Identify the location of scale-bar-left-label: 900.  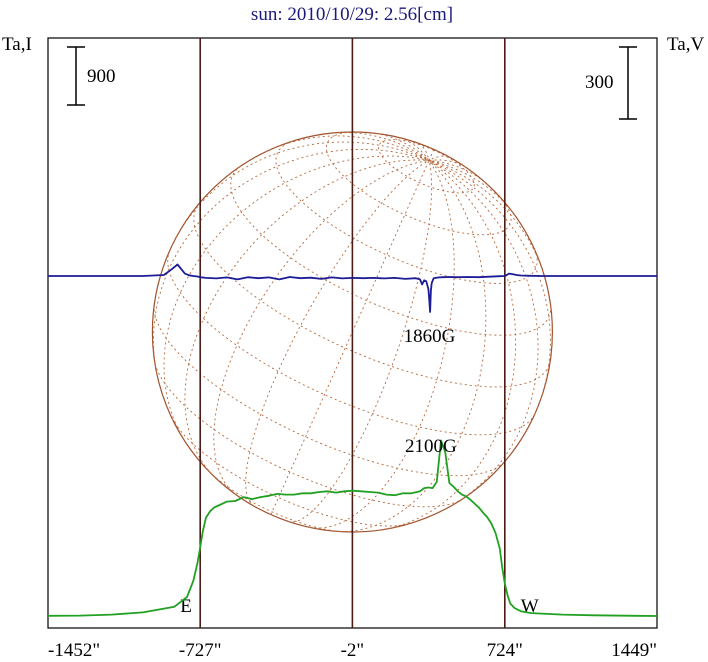
(101, 76).